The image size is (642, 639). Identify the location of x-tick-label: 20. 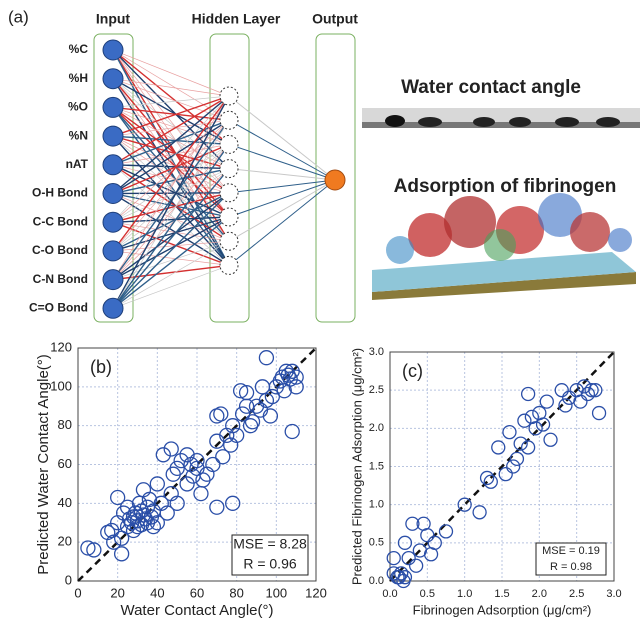
(117, 592).